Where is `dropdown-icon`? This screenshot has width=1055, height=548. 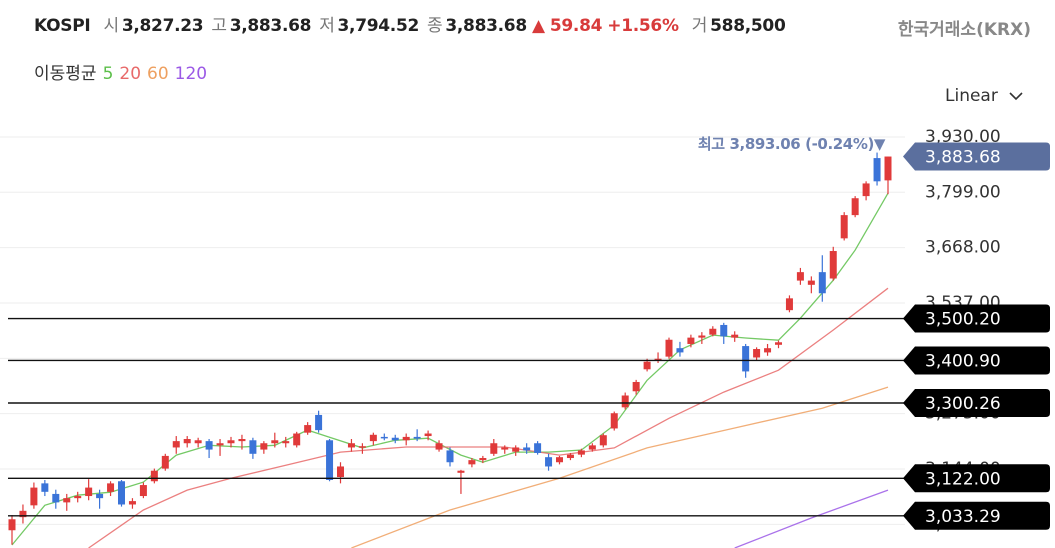
dropdown-icon is located at coordinates (1016, 96).